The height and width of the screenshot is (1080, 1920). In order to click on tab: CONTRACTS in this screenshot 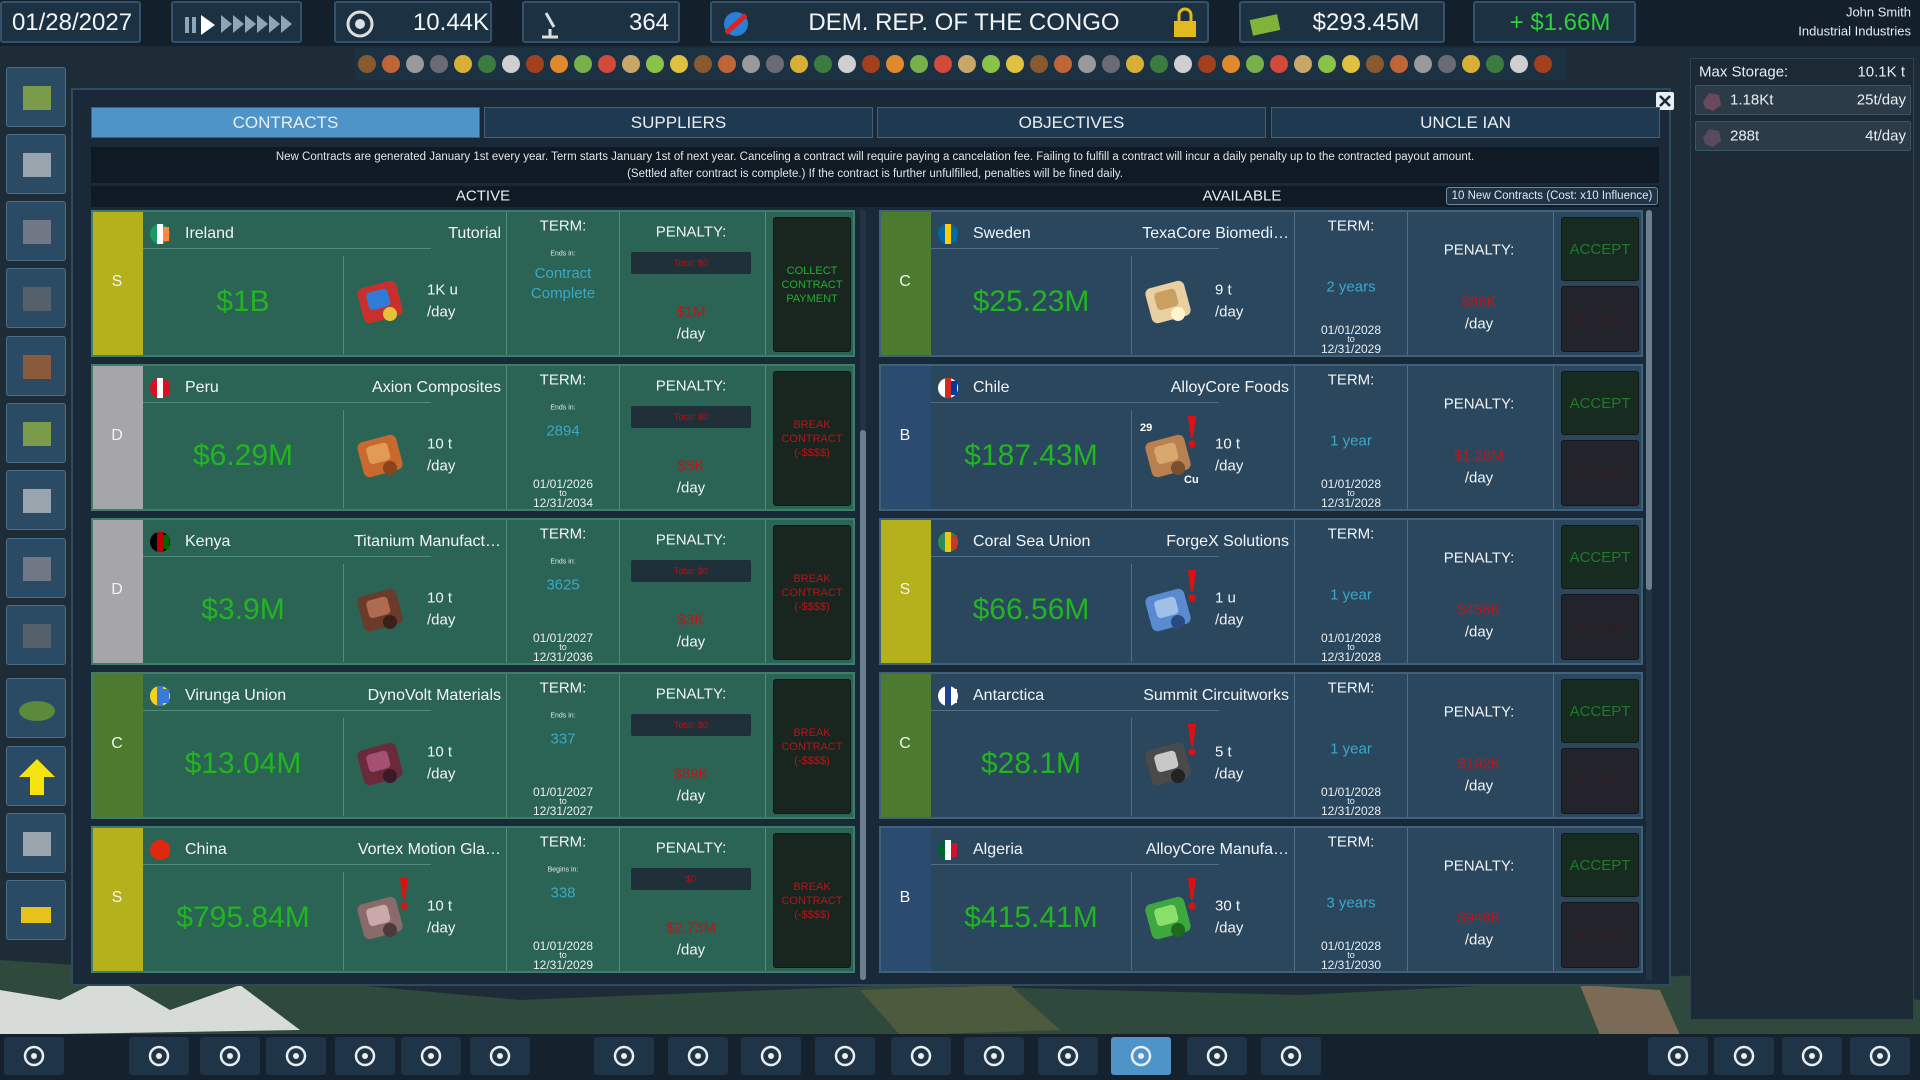, I will do `click(285, 122)`.